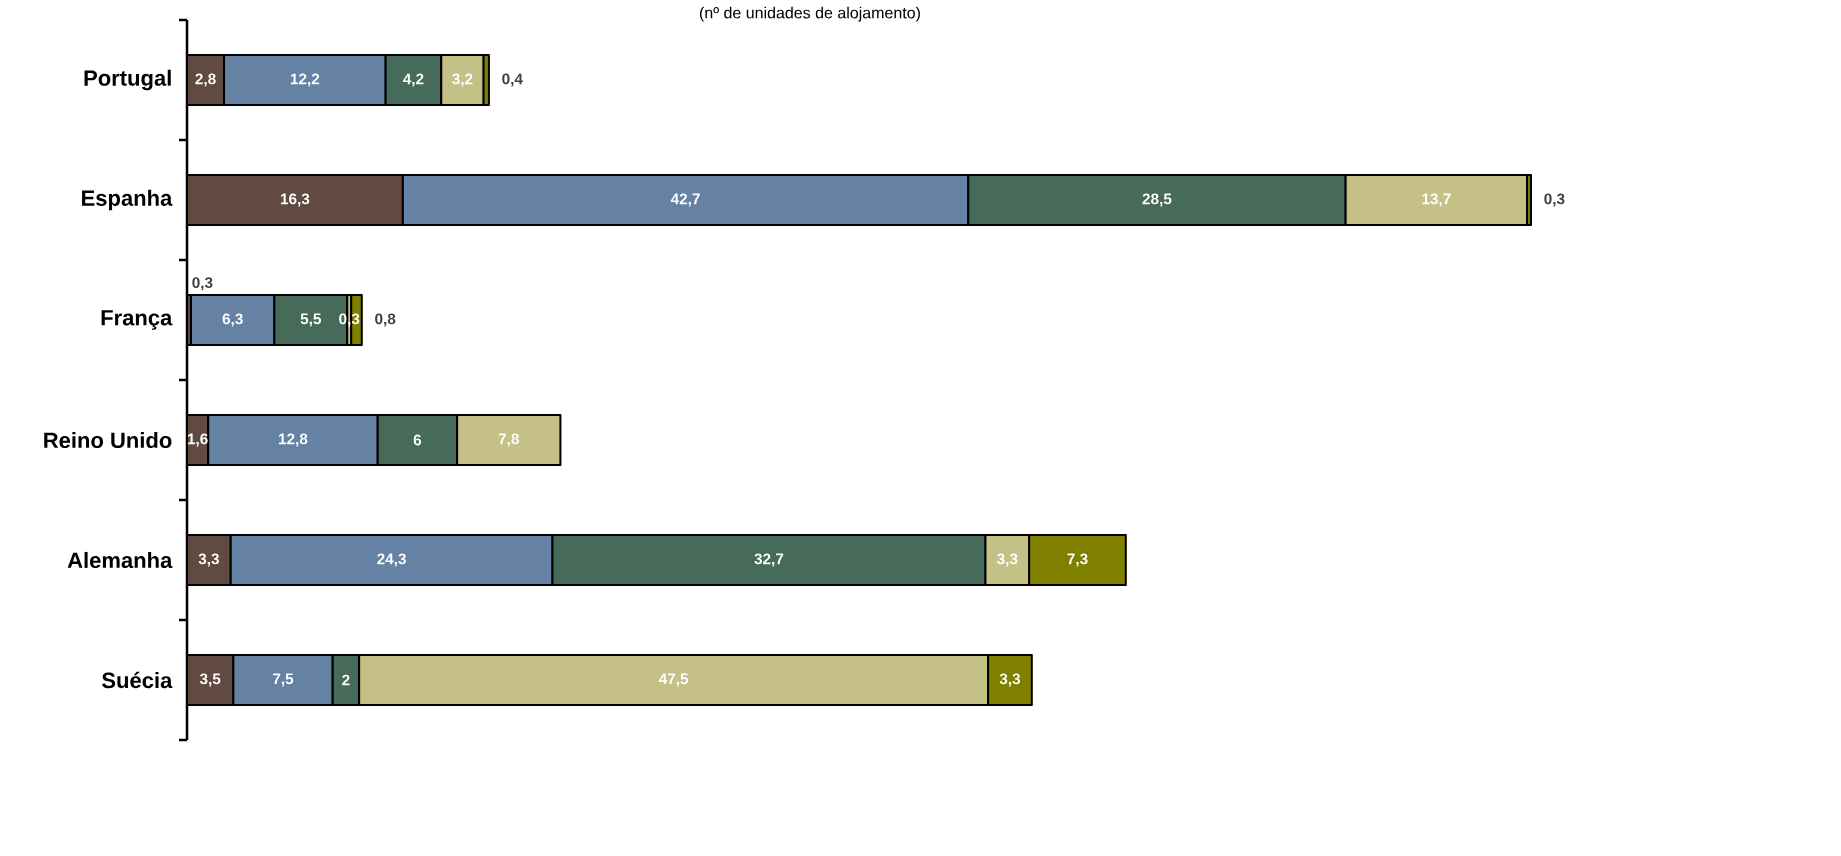  What do you see at coordinates (293, 440) in the screenshot?
I see `data-label: 12,8` at bounding box center [293, 440].